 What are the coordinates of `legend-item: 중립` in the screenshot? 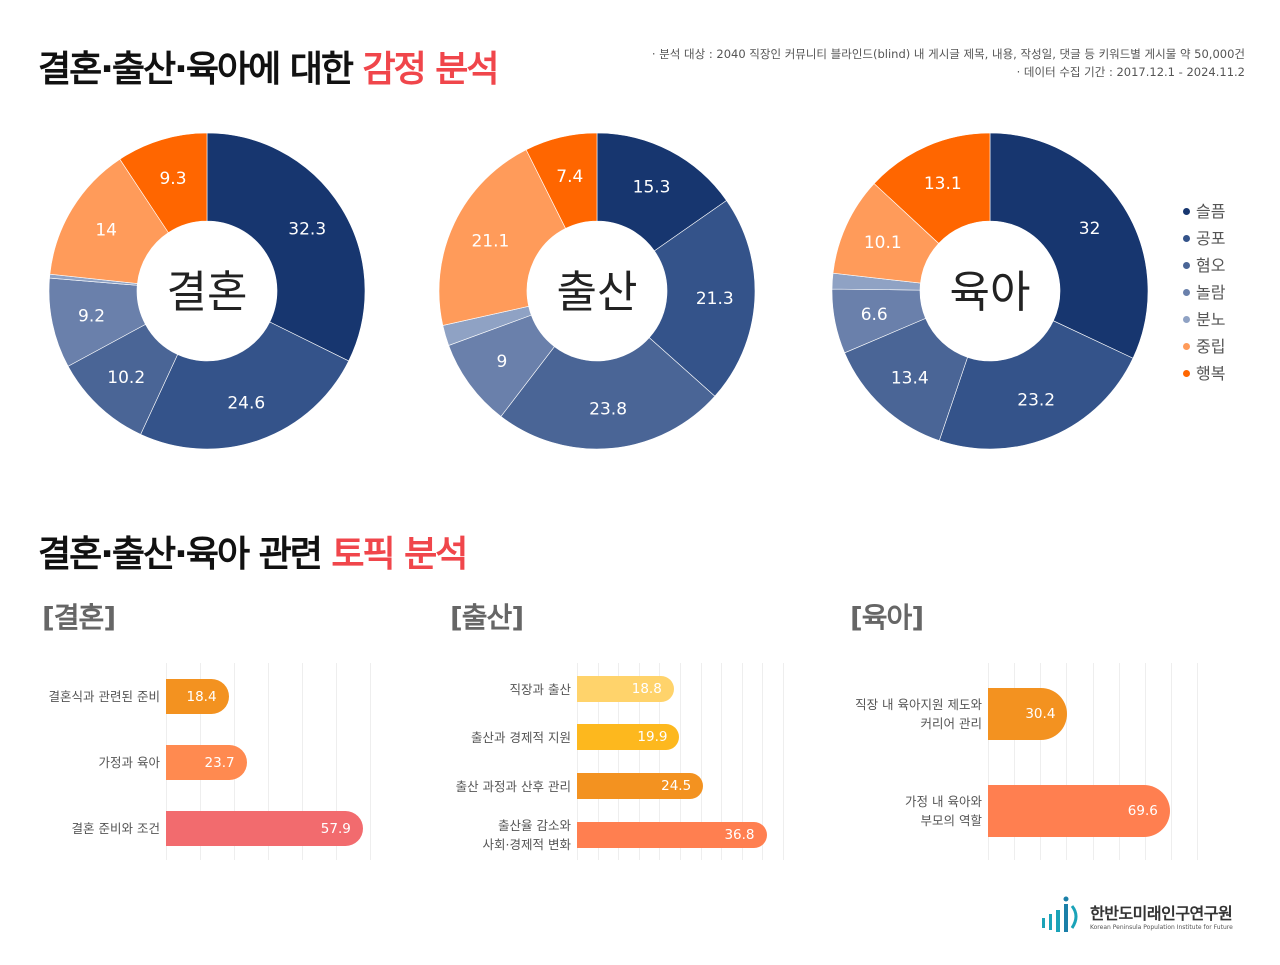 It's located at (1204, 346).